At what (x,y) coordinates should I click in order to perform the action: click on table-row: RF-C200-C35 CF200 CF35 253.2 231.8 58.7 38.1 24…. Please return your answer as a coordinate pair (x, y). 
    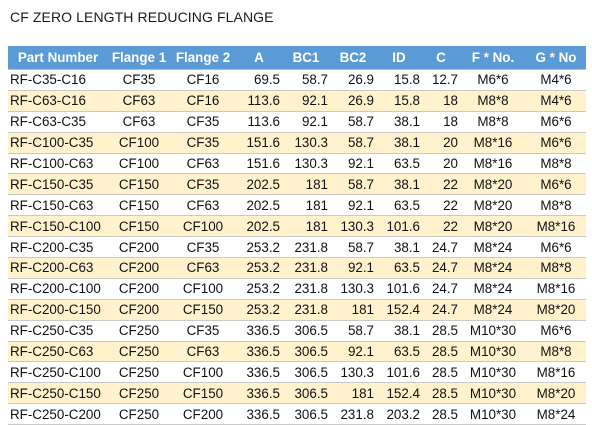
    Looking at the image, I should click on (297, 247).